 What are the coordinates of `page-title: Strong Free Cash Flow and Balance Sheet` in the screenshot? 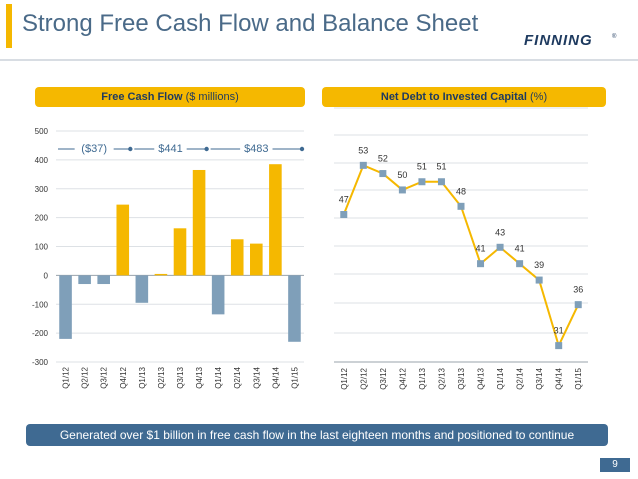 It's located at (250, 23).